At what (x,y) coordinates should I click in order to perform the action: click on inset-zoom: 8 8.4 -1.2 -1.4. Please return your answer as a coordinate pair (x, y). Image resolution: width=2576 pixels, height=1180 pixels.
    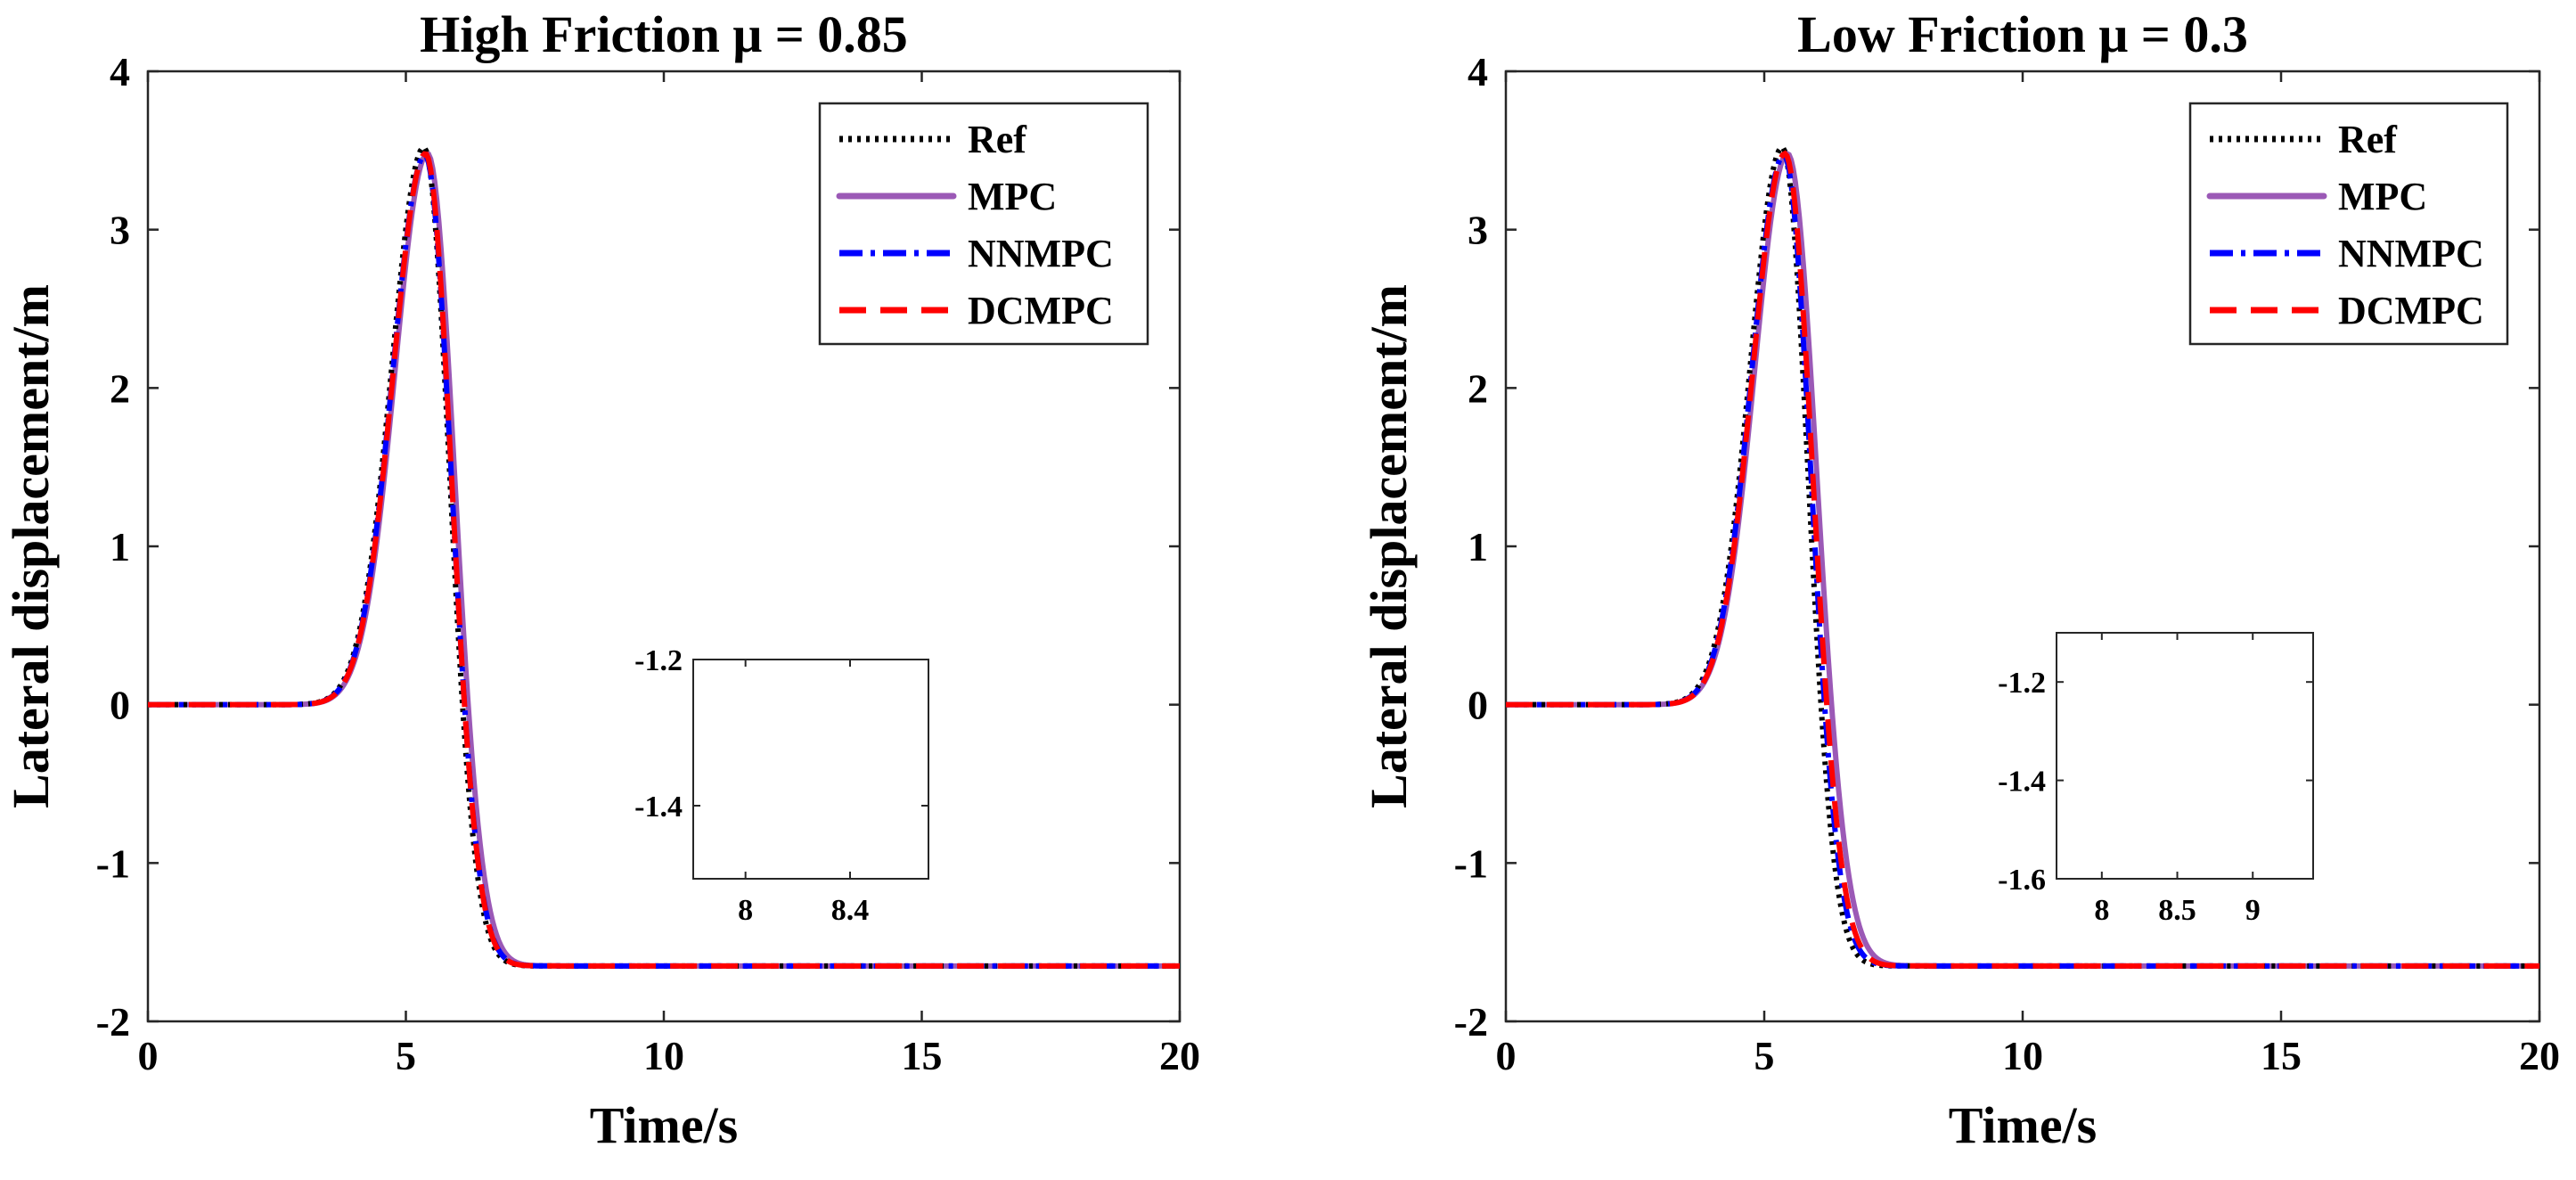
    Looking at the image, I should click on (781, 786).